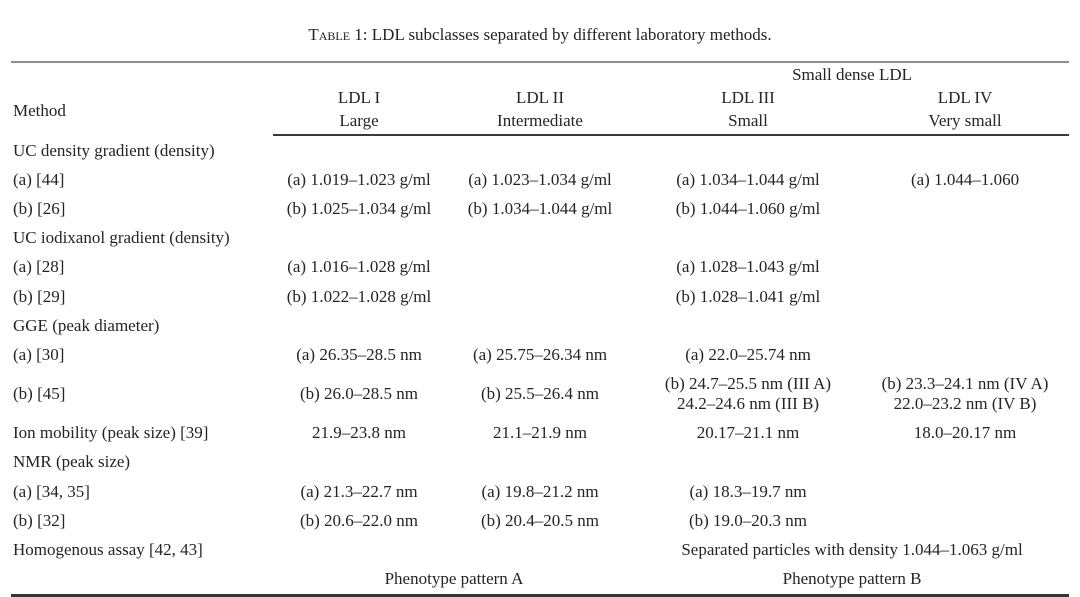  What do you see at coordinates (454, 579) in the screenshot?
I see `table-cell: Phenotype pattern A` at bounding box center [454, 579].